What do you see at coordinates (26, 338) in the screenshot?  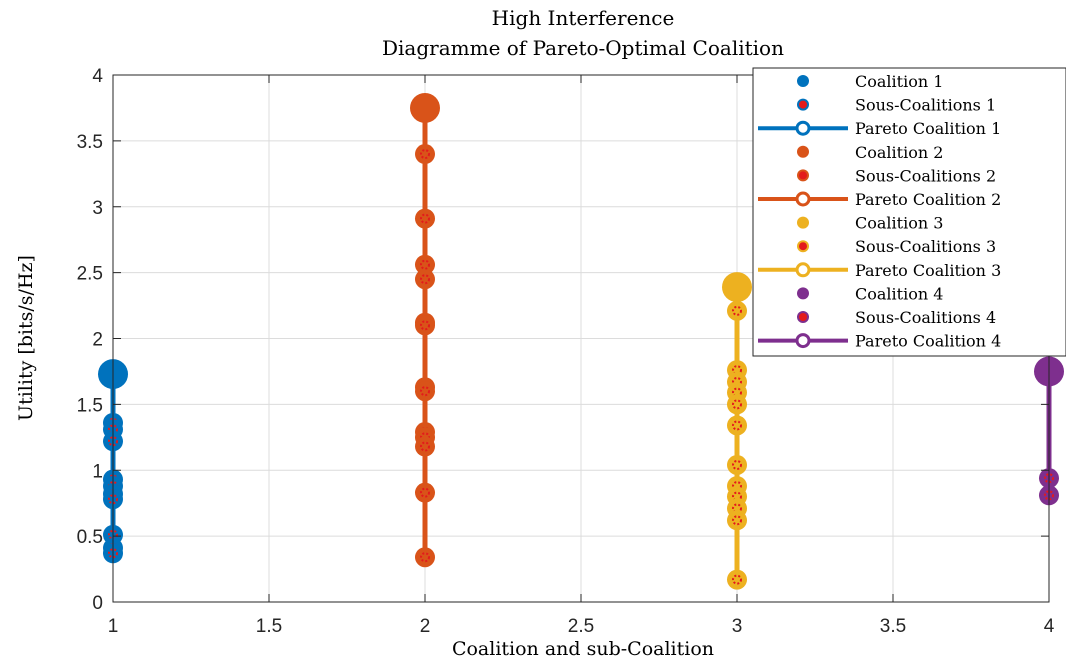 I see `y-axis-label: Utility [bits/s/Hz]` at bounding box center [26, 338].